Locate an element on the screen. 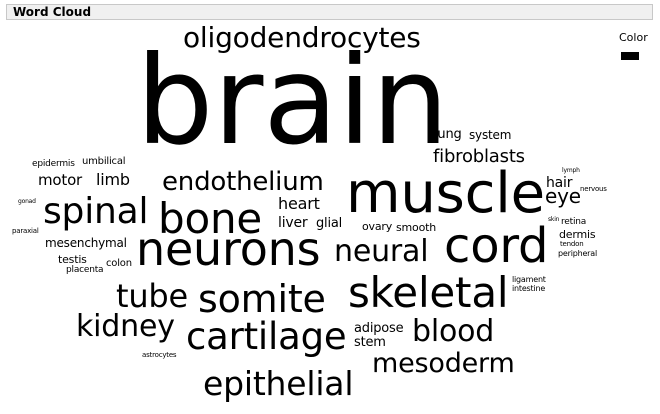  word-cloud-word: intestine is located at coordinates (529, 288).